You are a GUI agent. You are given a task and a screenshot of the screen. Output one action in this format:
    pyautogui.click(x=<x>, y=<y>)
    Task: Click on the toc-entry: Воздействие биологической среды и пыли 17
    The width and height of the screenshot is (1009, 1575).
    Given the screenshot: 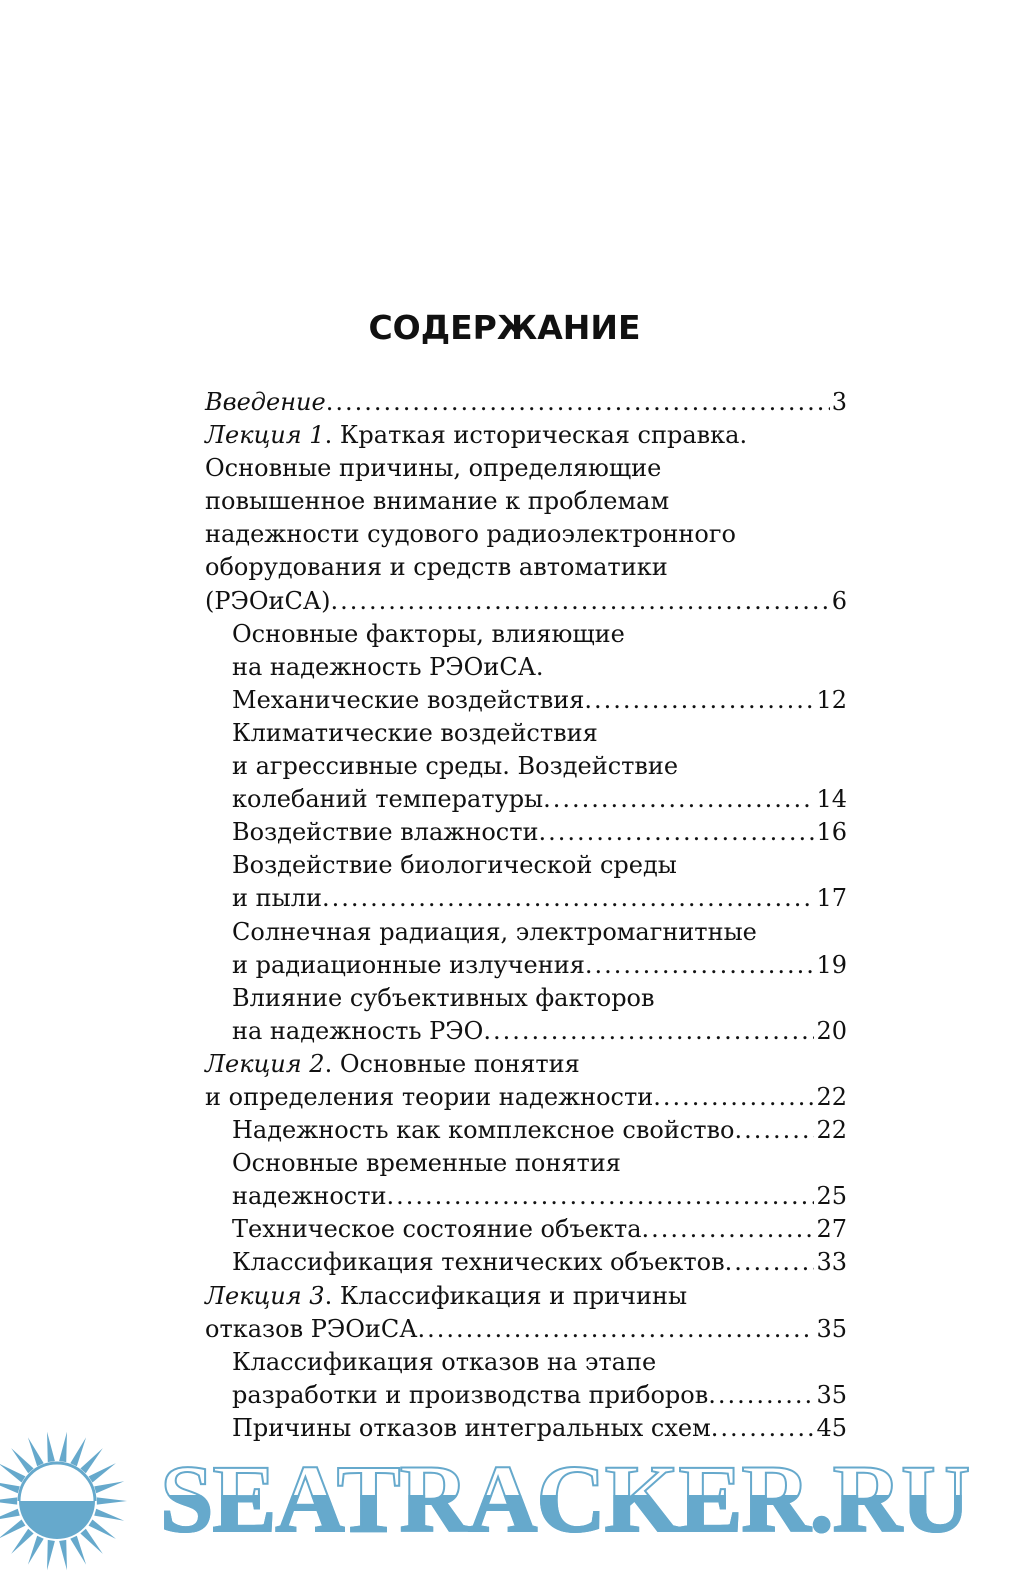 What is the action you would take?
    pyautogui.click(x=526, y=882)
    